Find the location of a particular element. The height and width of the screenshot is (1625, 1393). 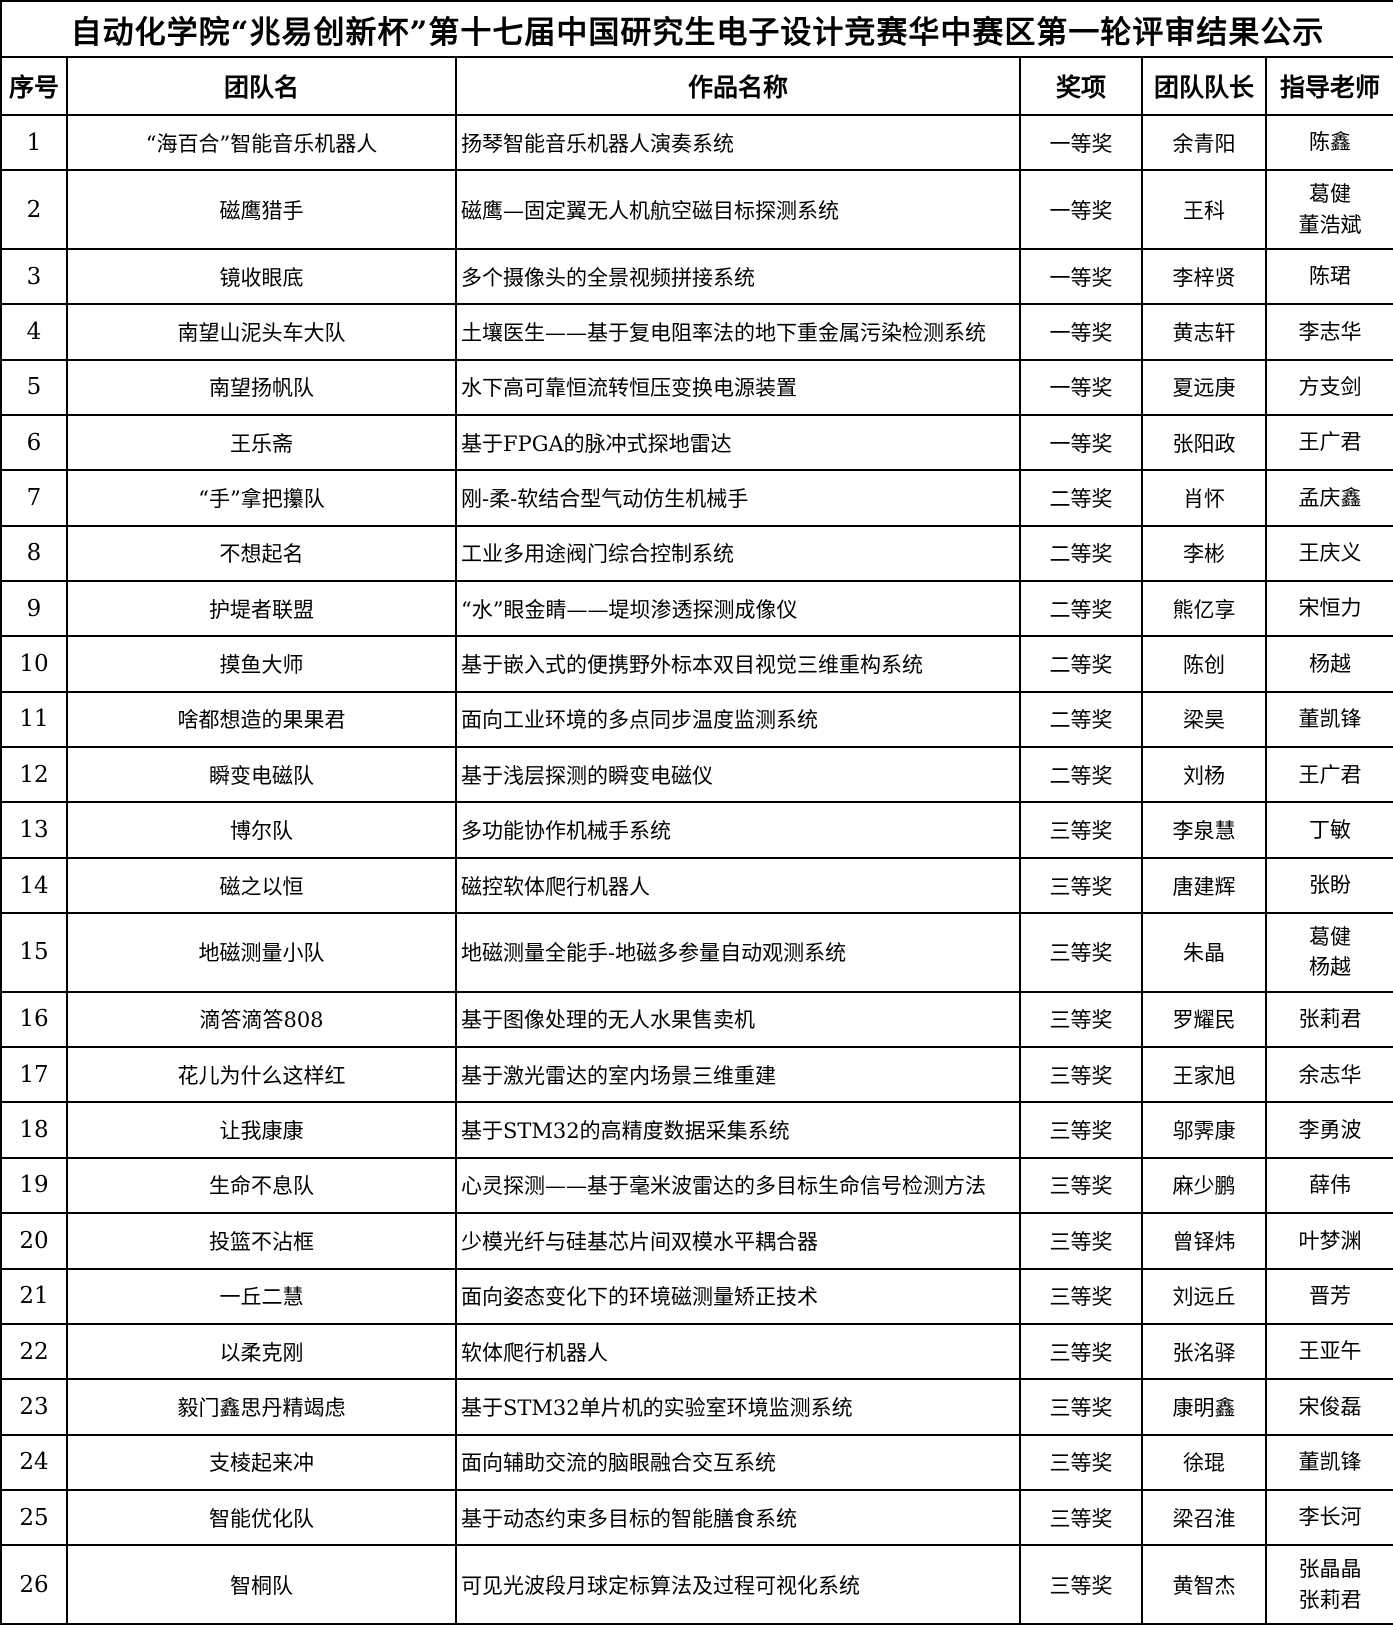

captain-cell: 李彬 is located at coordinates (1204, 553).